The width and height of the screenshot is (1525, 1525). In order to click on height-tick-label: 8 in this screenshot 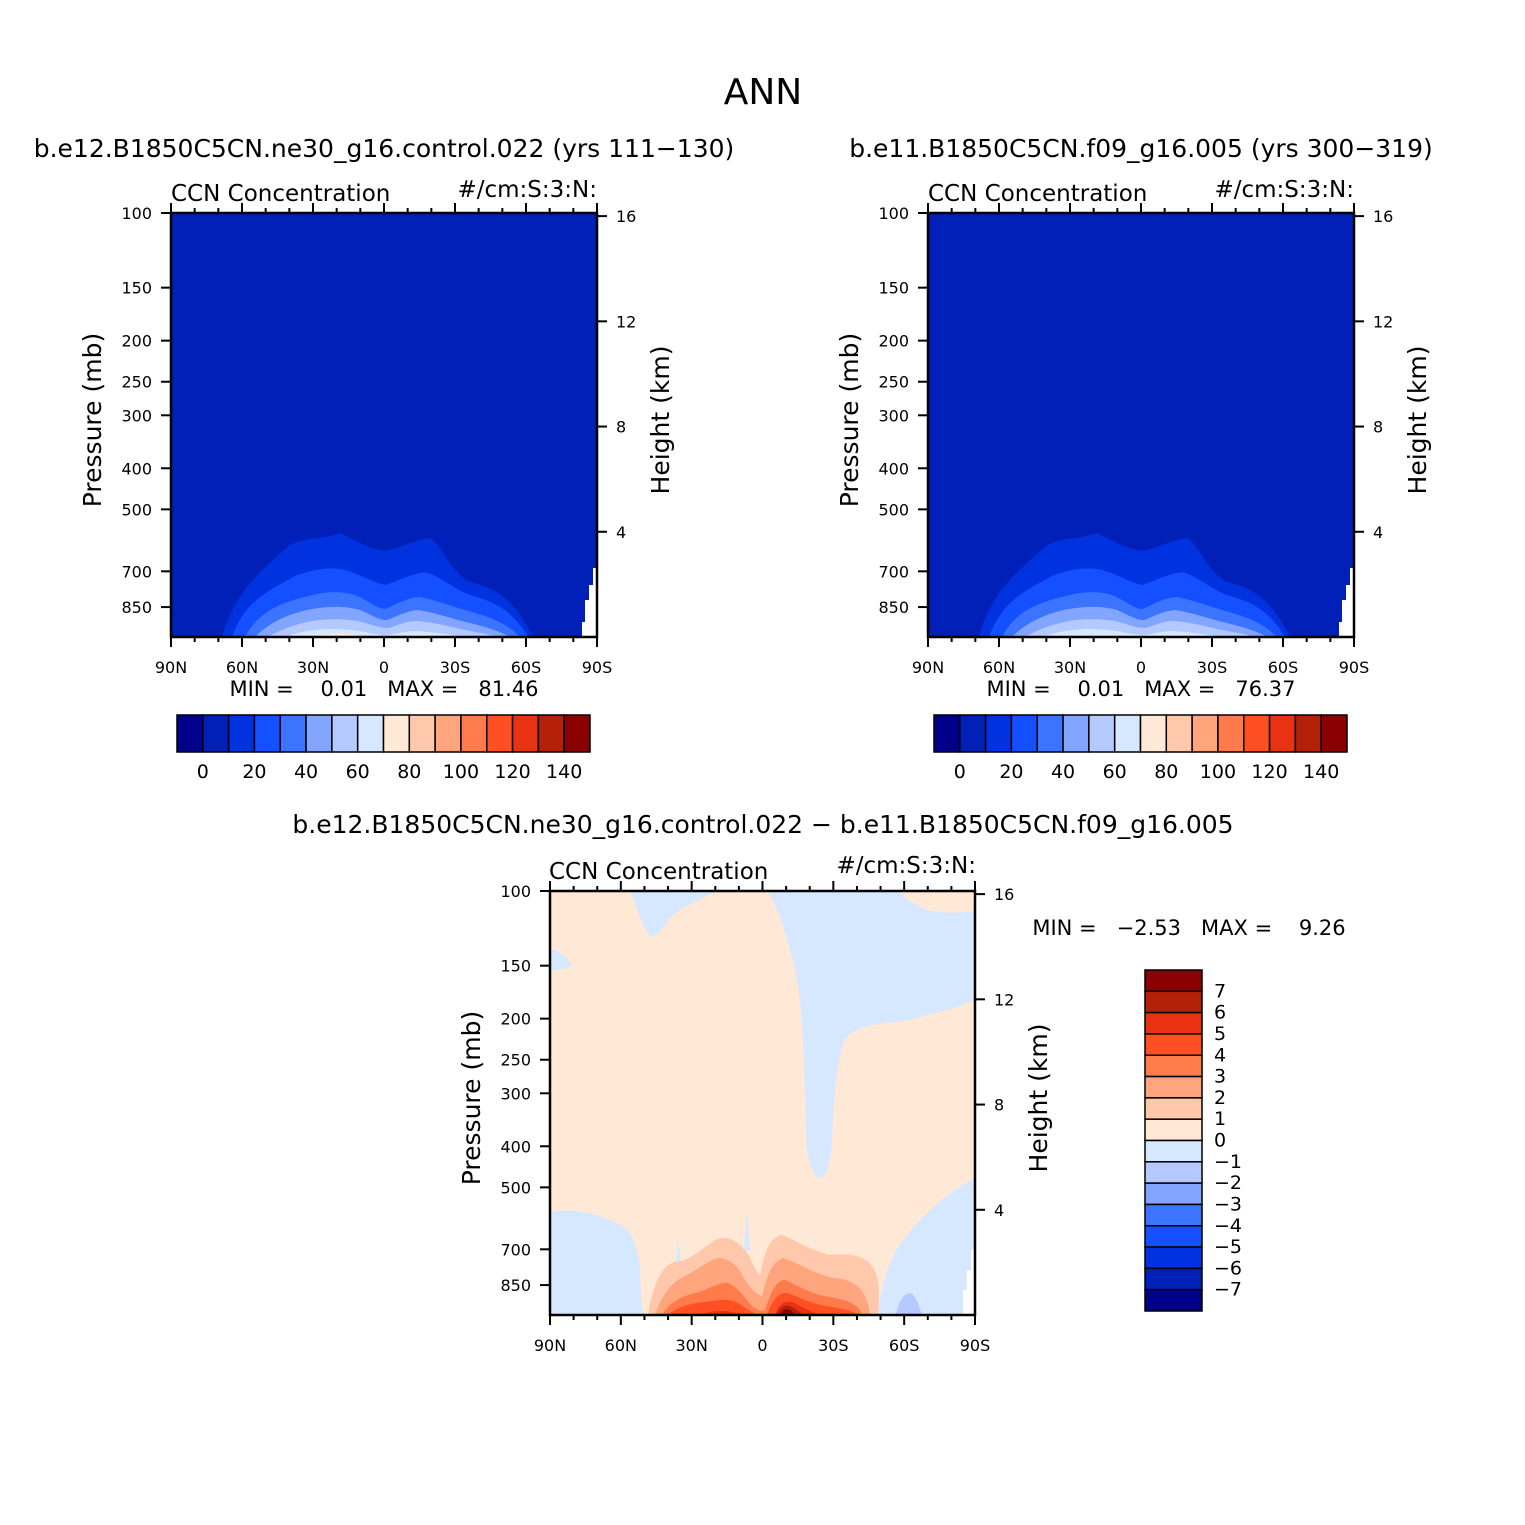, I will do `click(999, 1105)`.